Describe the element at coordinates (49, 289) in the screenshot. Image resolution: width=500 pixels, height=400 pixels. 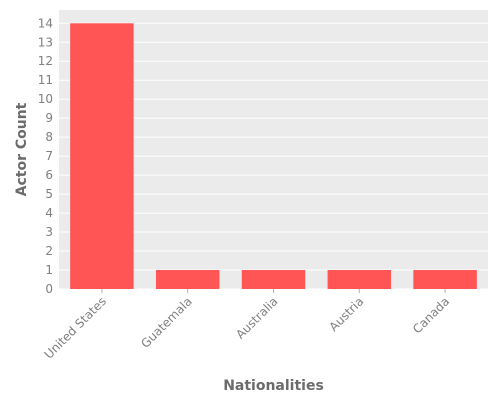
I see `y-tick-label: 0` at that location.